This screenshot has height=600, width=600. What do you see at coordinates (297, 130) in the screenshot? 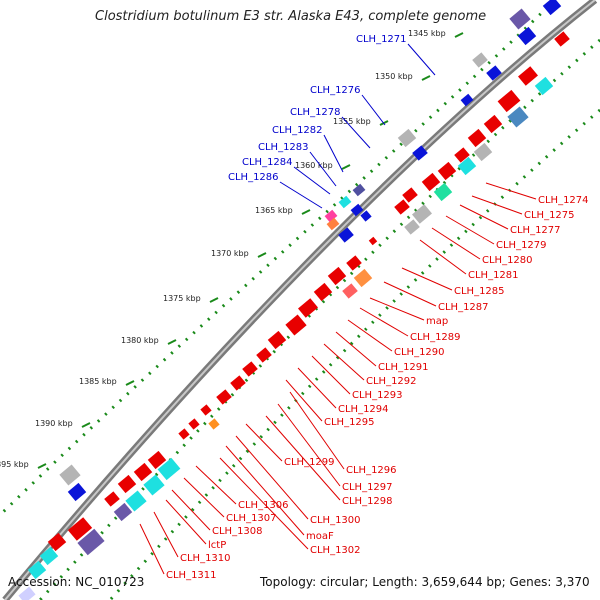
I see `gene-label-blue: CLH_1282` at bounding box center [297, 130].